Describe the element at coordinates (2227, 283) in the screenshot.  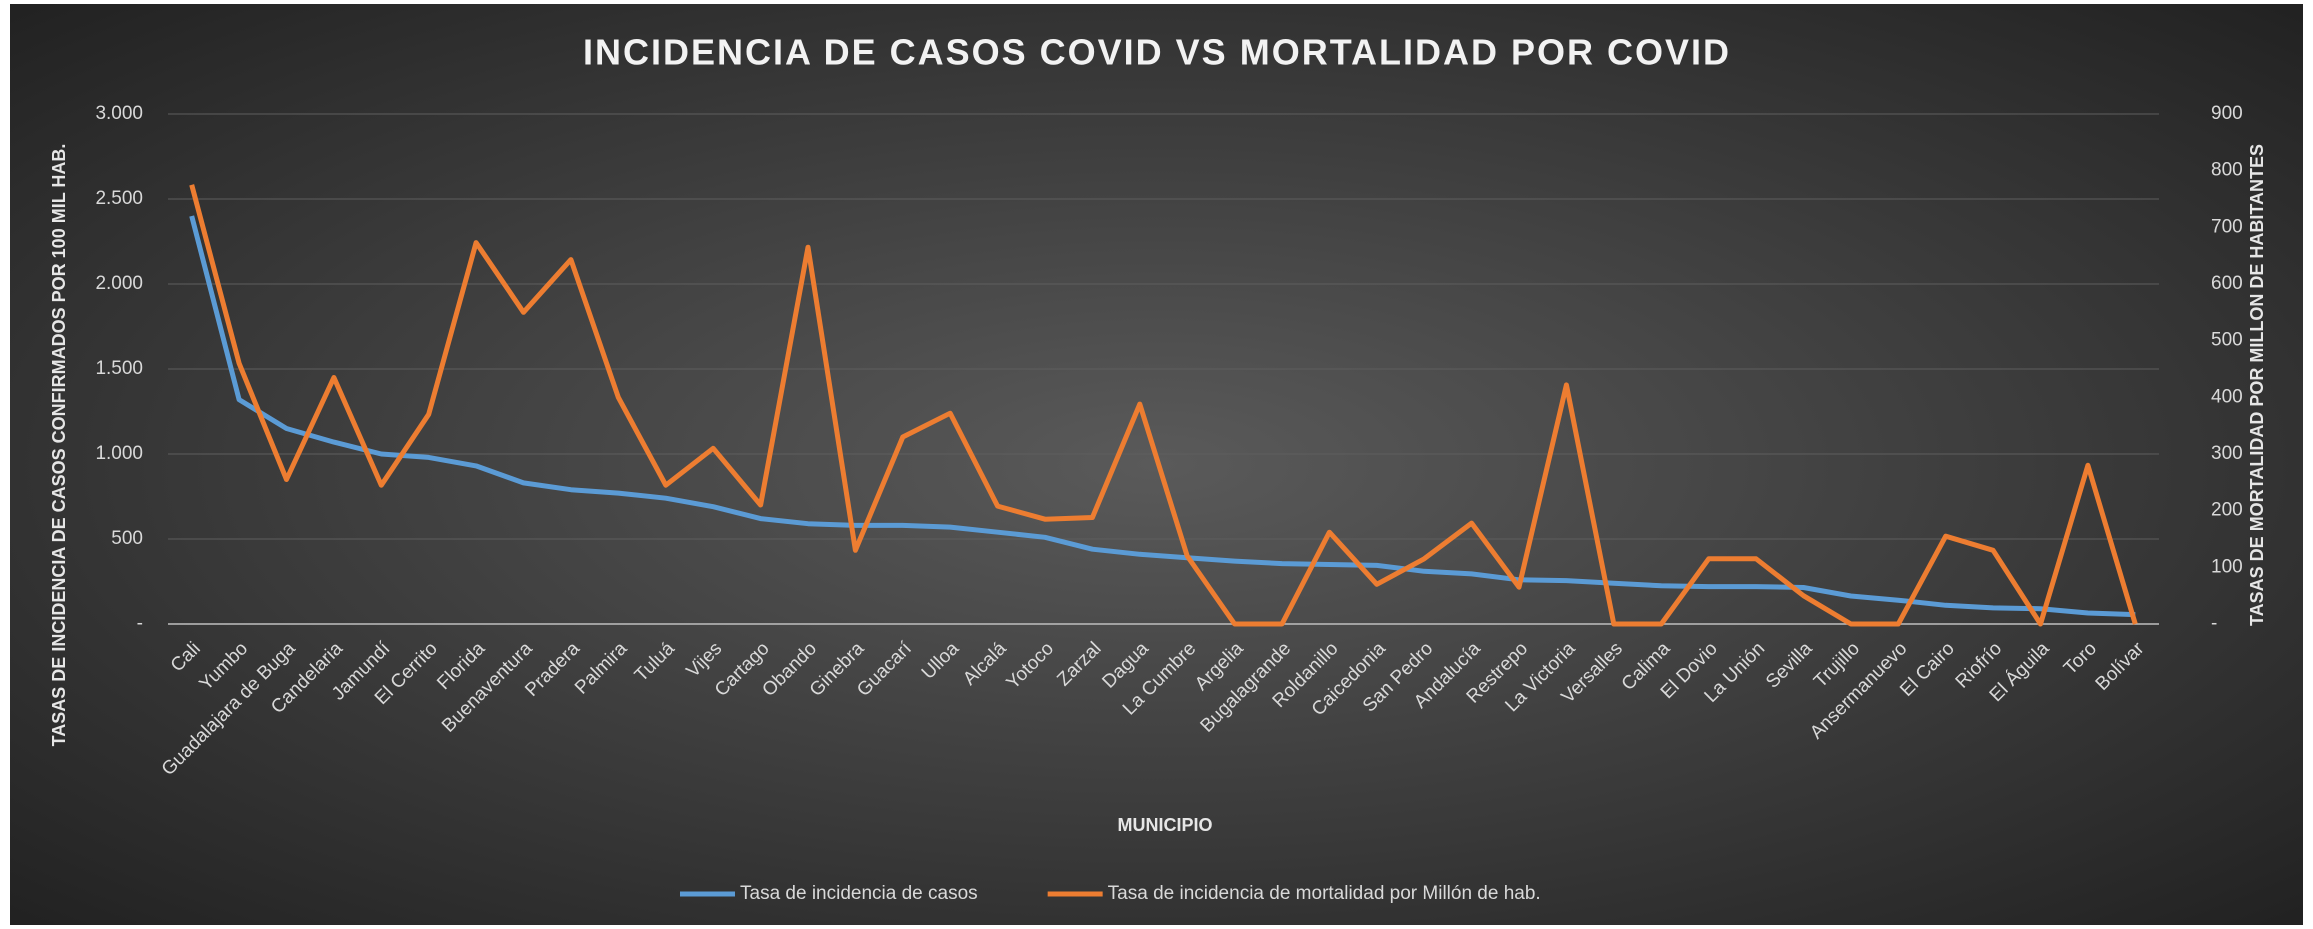
I see `y2-tick-label: 600` at that location.